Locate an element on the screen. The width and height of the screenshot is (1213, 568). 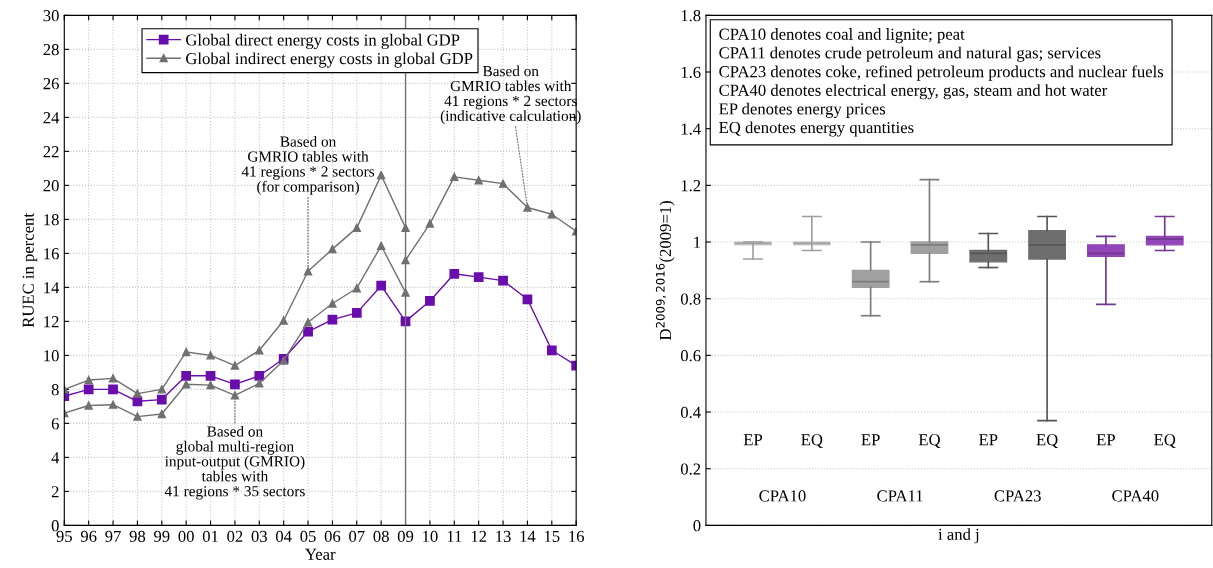
y-tick-label: 10 is located at coordinates (51, 356).